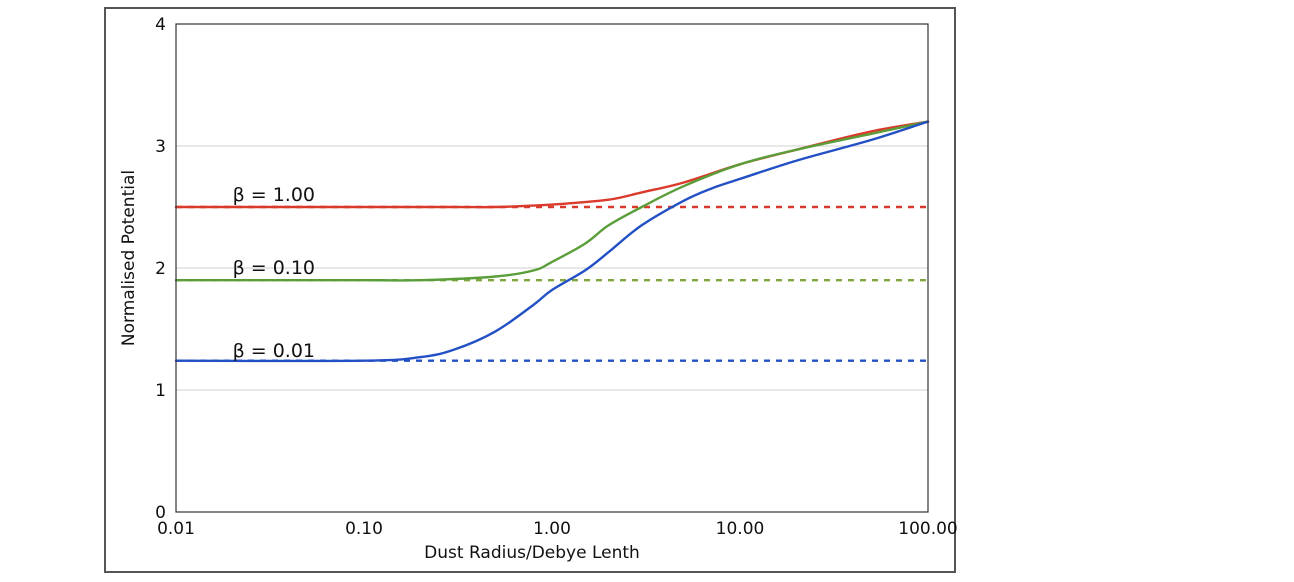  Describe the element at coordinates (160, 269) in the screenshot. I see `y-tick-label: 2` at that location.